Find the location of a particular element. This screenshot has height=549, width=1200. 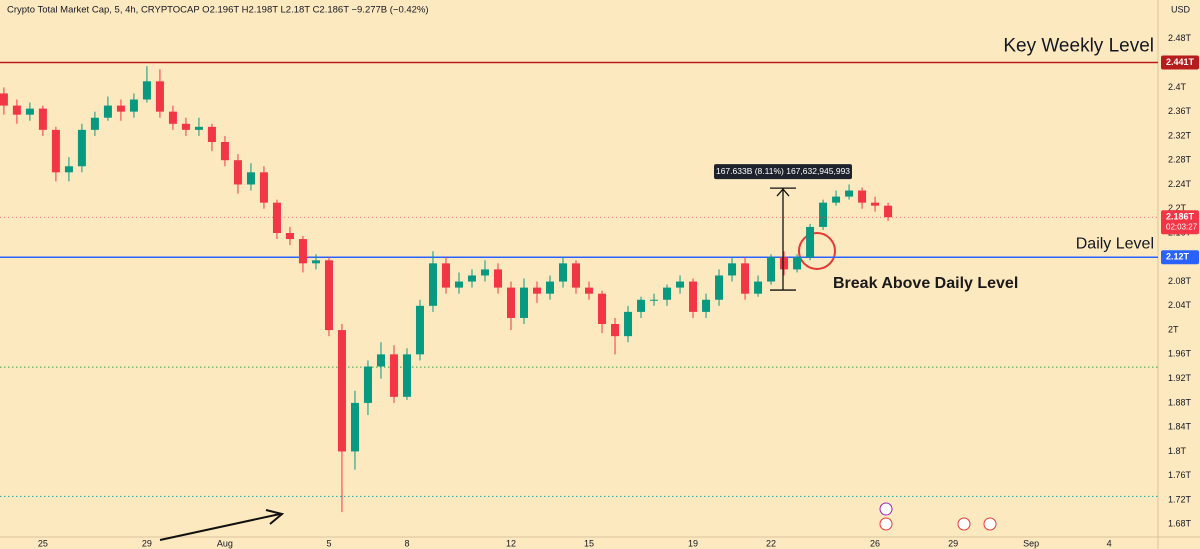

countdown-label: 02:03:27 is located at coordinates (1182, 226).